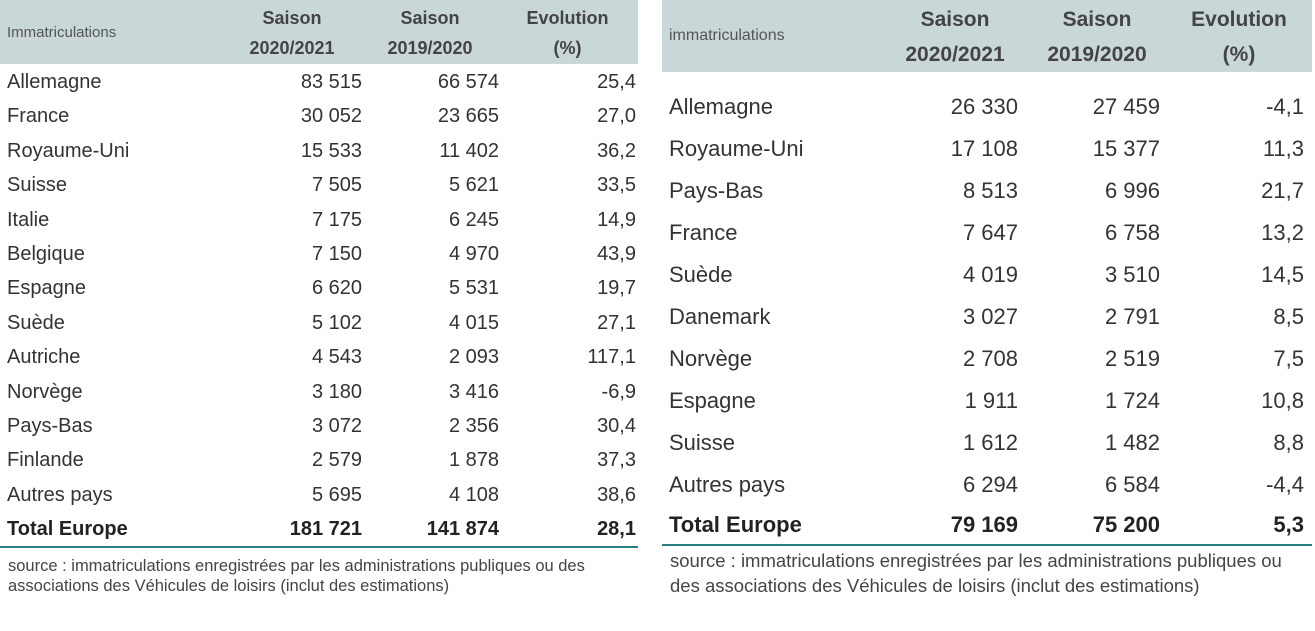 The width and height of the screenshot is (1315, 631). I want to click on table-row: Royaume-Uni 15 533 11 402 36,2, so click(321, 150).